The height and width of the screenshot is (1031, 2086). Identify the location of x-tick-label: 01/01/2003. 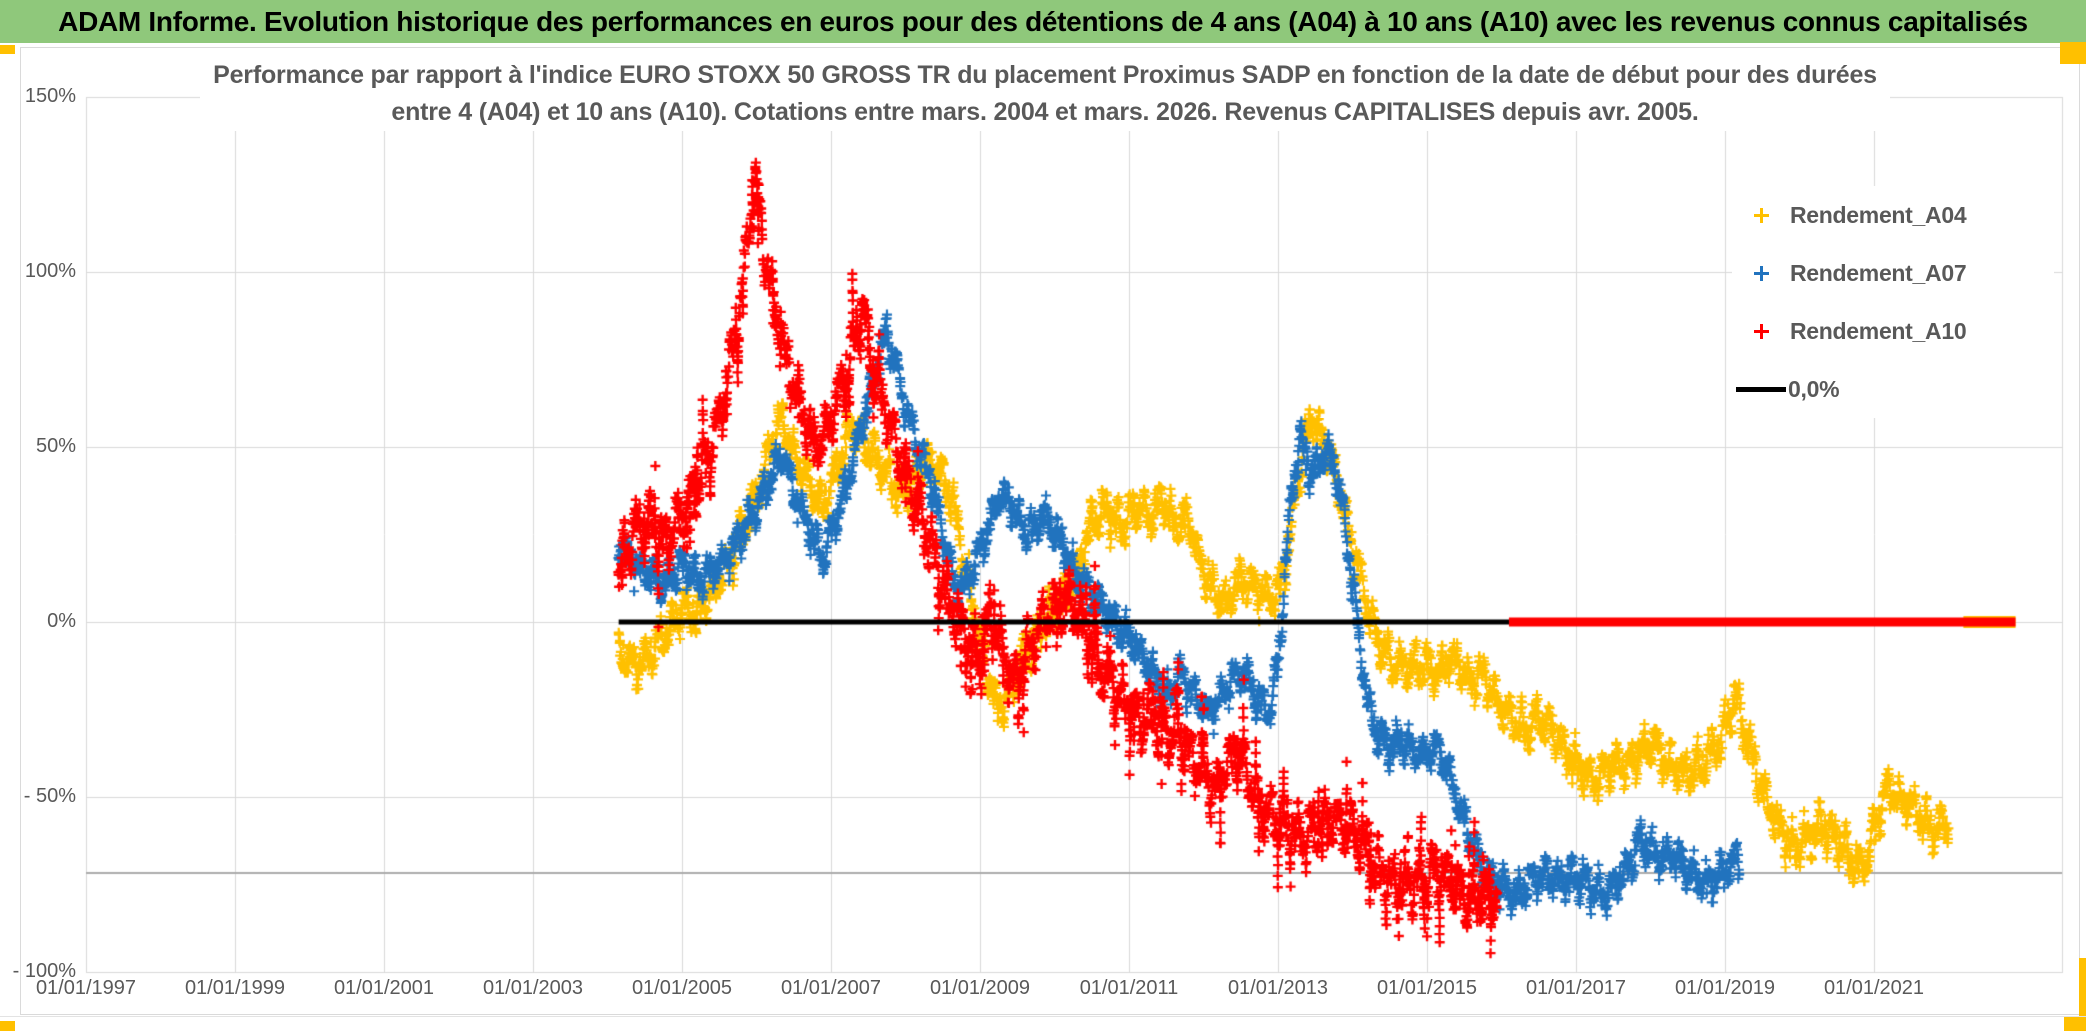
(533, 988).